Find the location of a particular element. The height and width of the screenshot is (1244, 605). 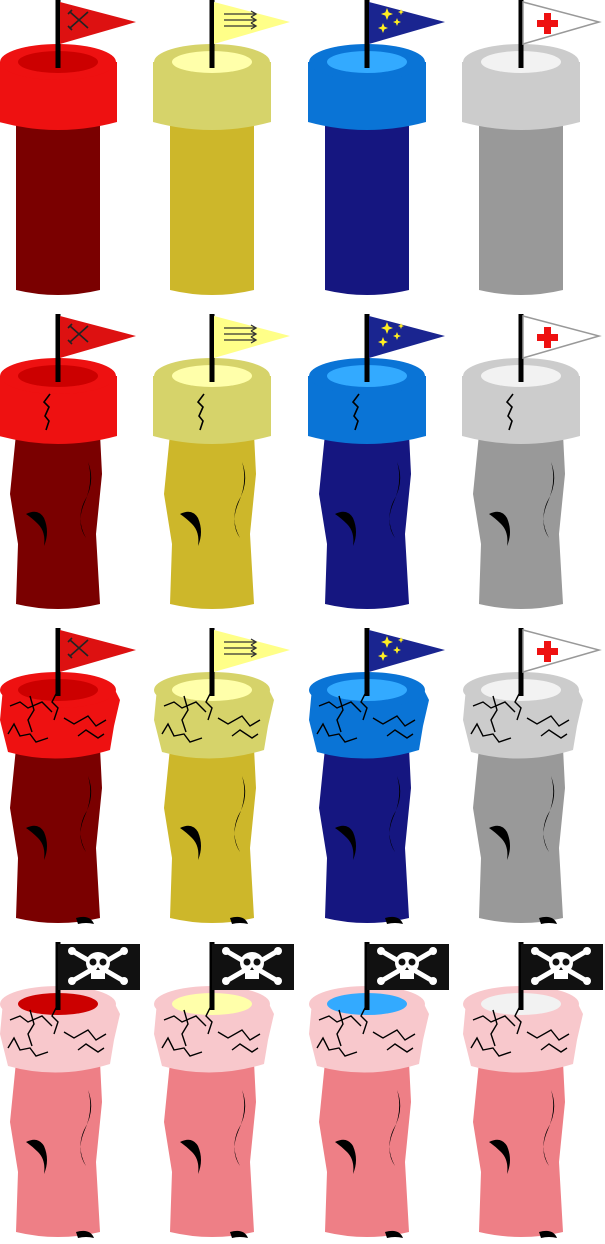

tower-blue-intact is located at coordinates (376, 147).